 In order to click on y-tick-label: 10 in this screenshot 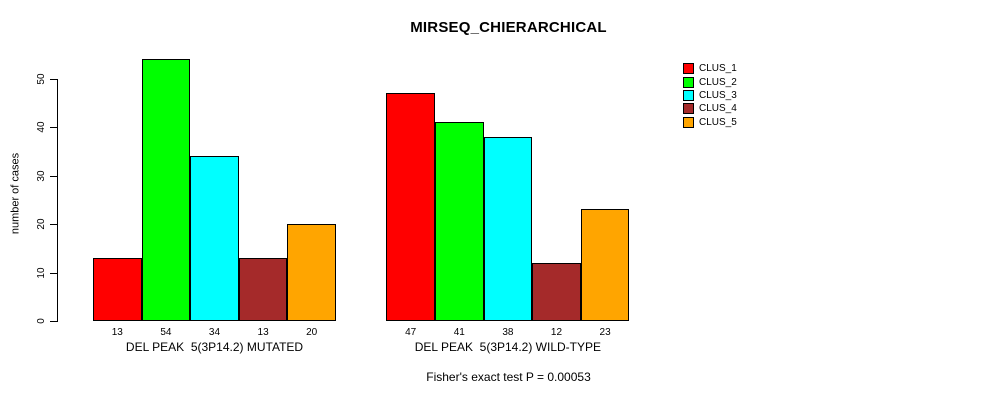, I will do `click(41, 272)`.